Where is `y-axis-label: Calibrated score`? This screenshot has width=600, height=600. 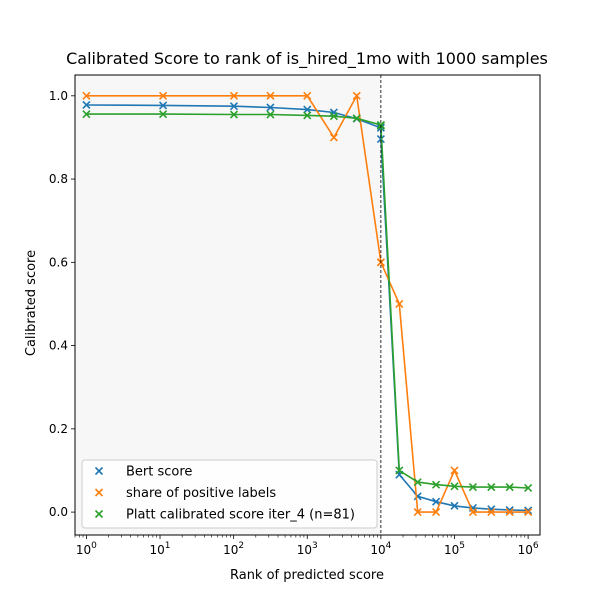 y-axis-label: Calibrated score is located at coordinates (31, 303).